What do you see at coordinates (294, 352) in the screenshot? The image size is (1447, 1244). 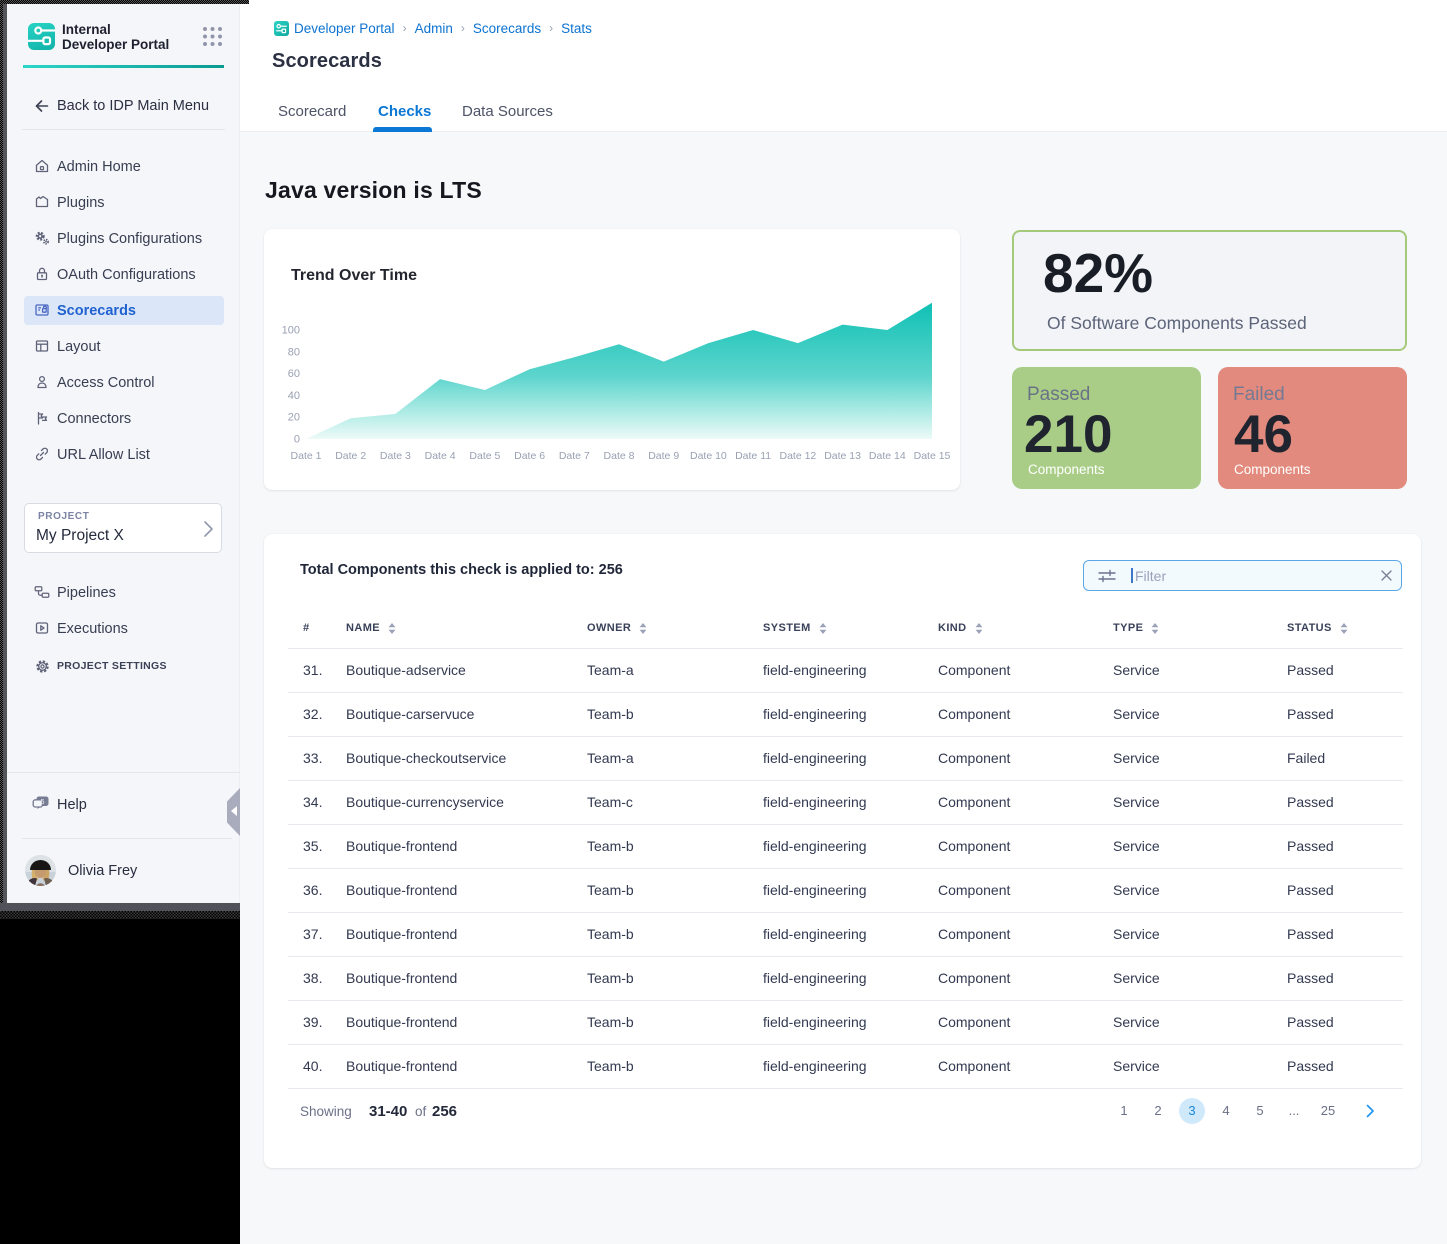 I see `svg-text: 80` at bounding box center [294, 352].